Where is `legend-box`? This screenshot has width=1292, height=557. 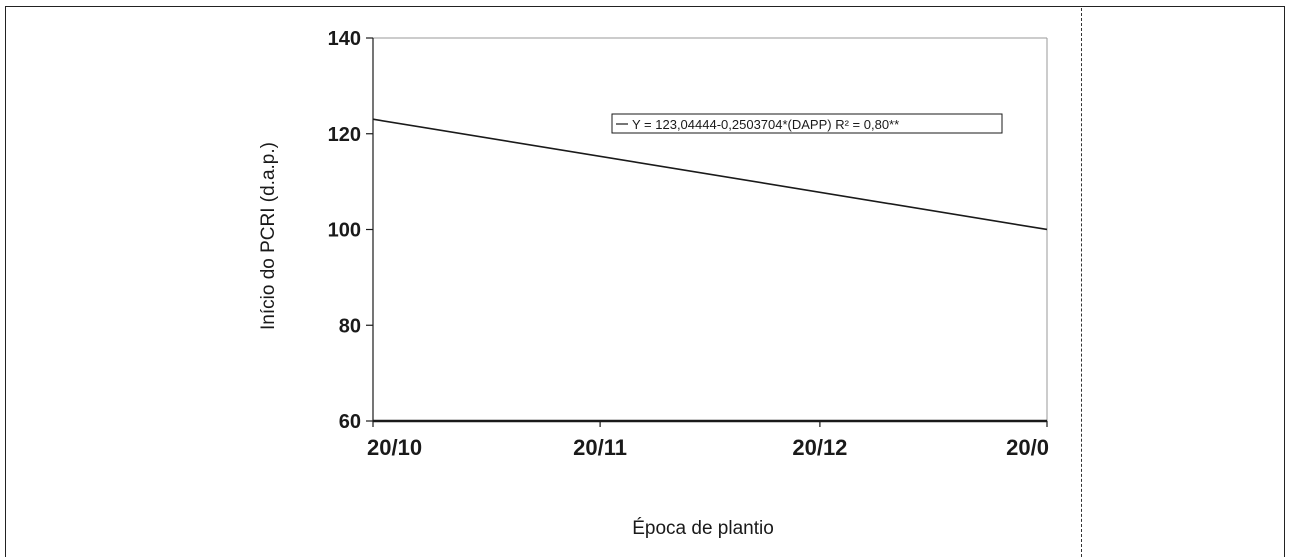
legend-box is located at coordinates (807, 123).